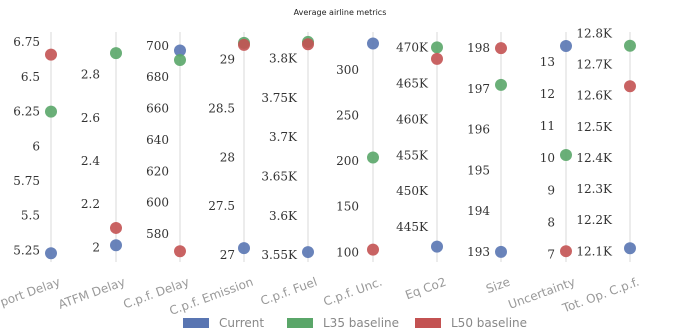 The image size is (681, 336). What do you see at coordinates (594, 64) in the screenshot?
I see `y-tick-label: 12.7K` at bounding box center [594, 64].